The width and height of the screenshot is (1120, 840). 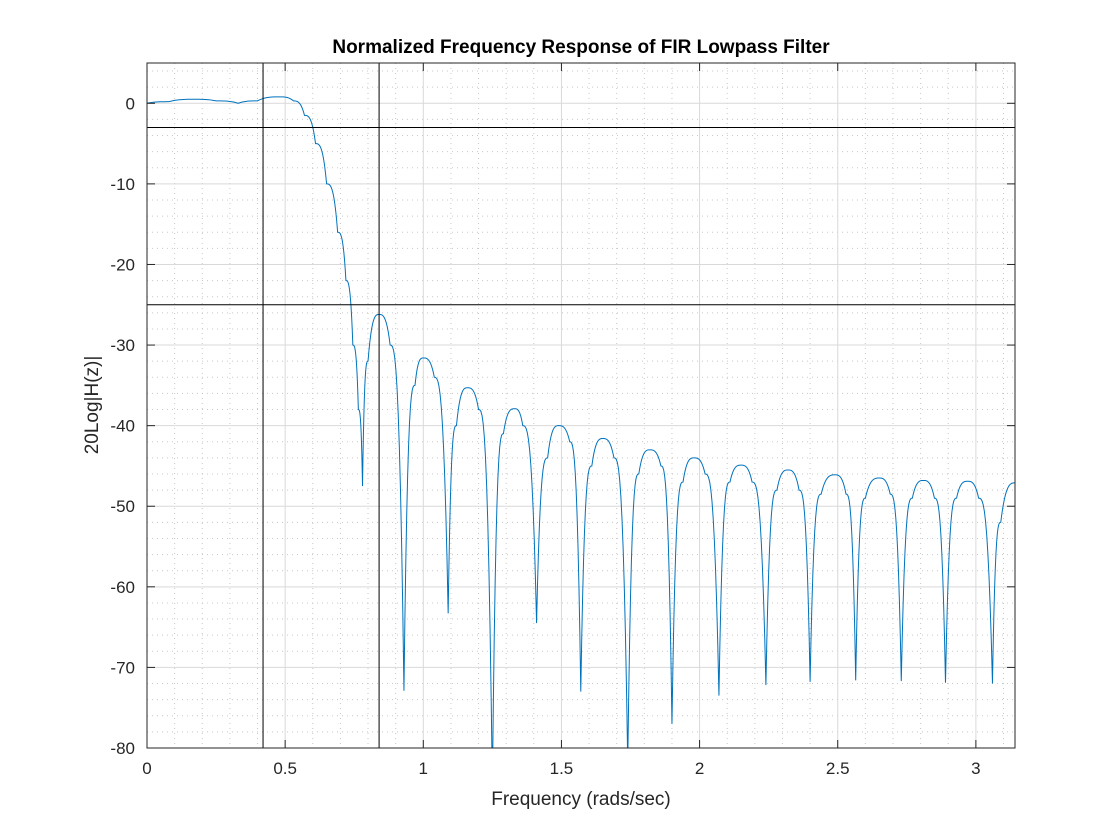 What do you see at coordinates (122, 426) in the screenshot?
I see `y-tick-label: -40` at bounding box center [122, 426].